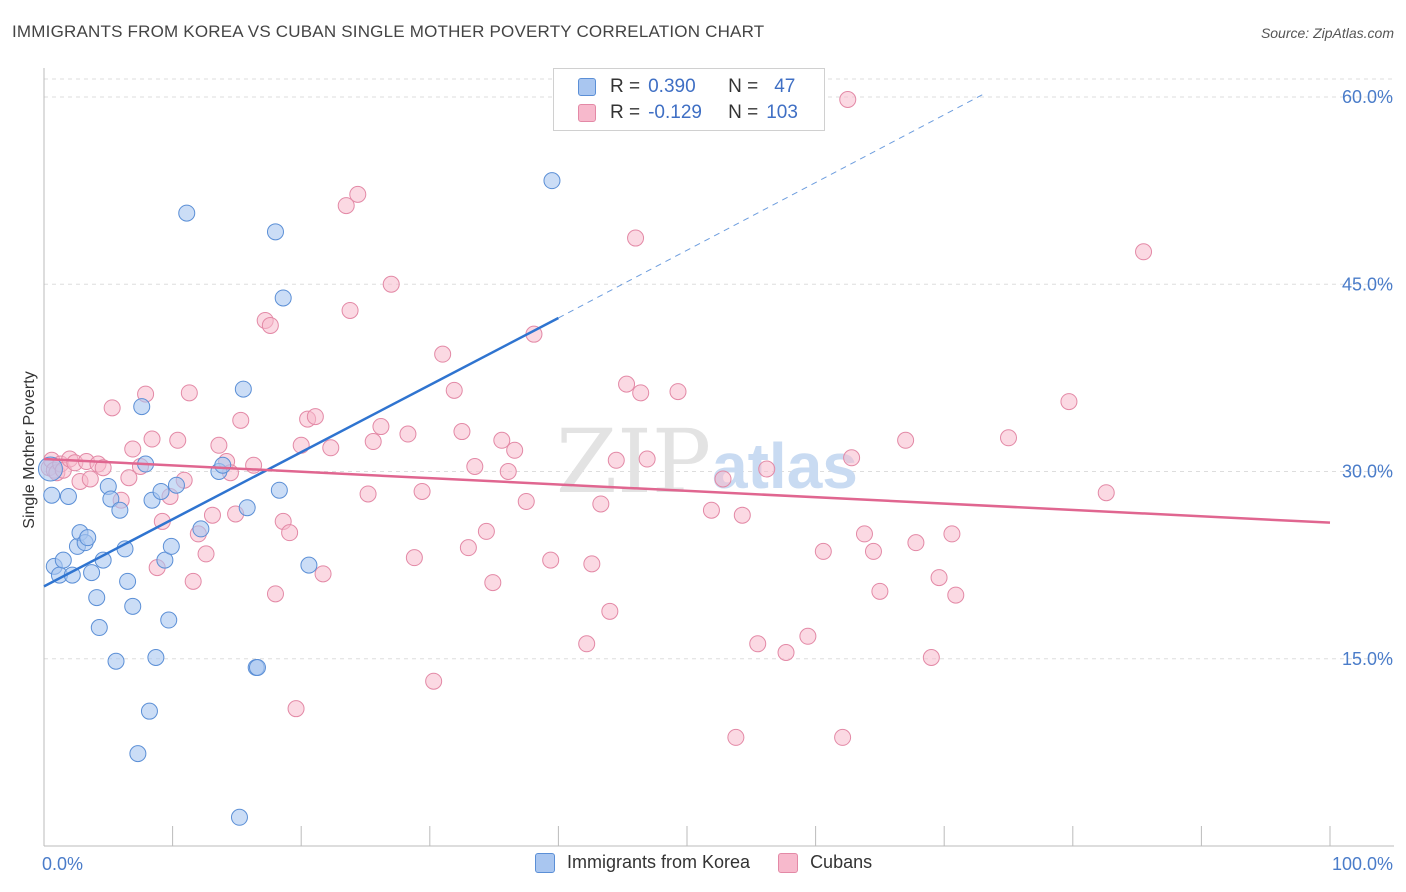 The image size is (1406, 892). What do you see at coordinates (675, 112) in the screenshot?
I see `legend-r-value: -0.129` at bounding box center [675, 112].